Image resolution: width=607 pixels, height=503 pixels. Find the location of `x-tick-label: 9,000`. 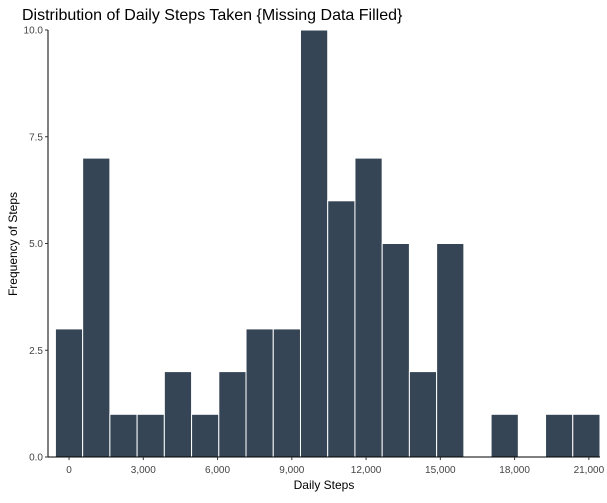

x-tick-label: 9,000 is located at coordinates (291, 470).